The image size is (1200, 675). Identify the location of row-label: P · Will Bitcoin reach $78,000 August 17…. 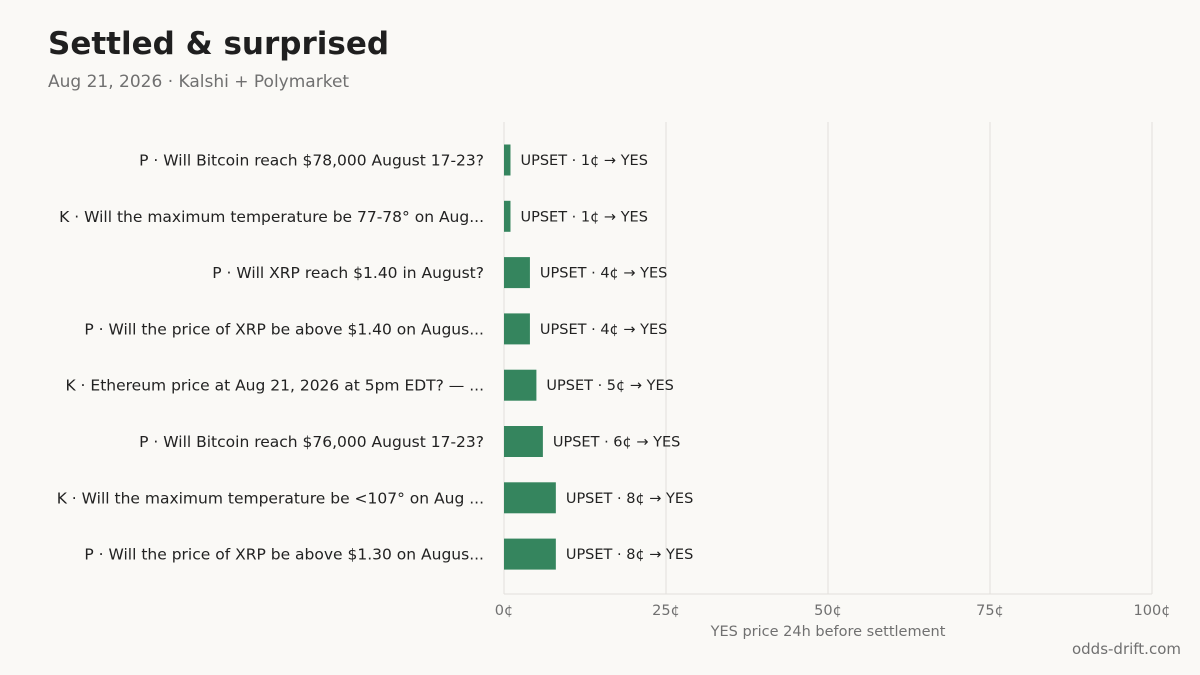
(311, 161).